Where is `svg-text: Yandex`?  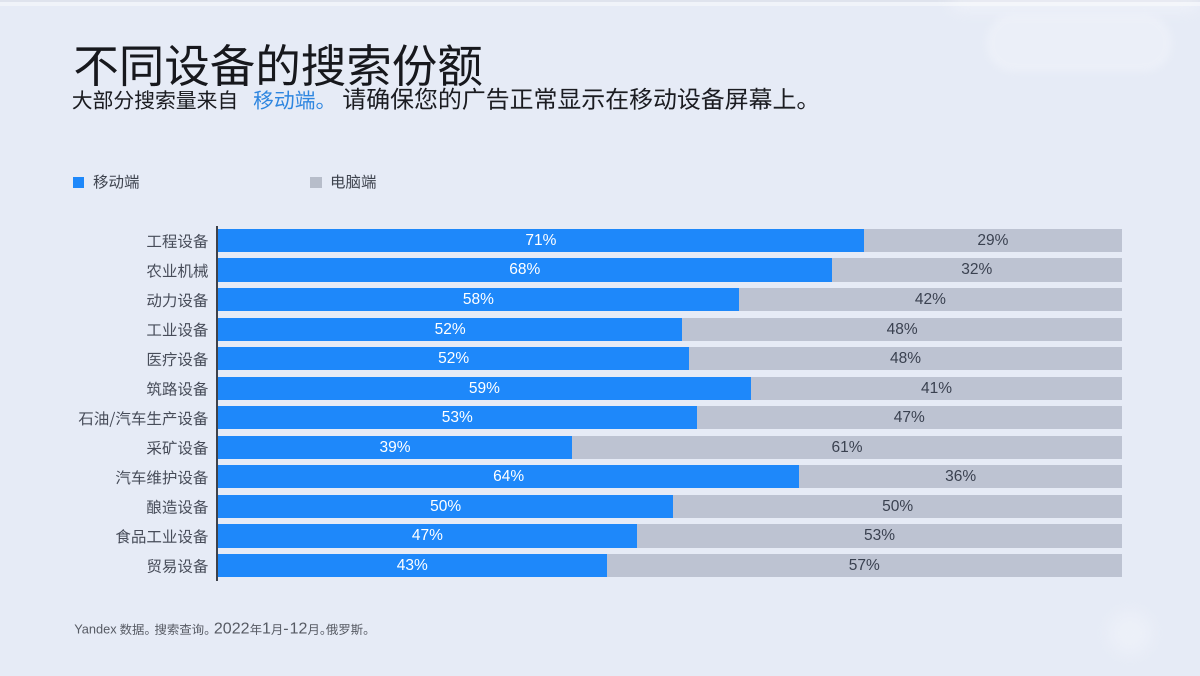
svg-text: Yandex is located at coordinates (95, 629).